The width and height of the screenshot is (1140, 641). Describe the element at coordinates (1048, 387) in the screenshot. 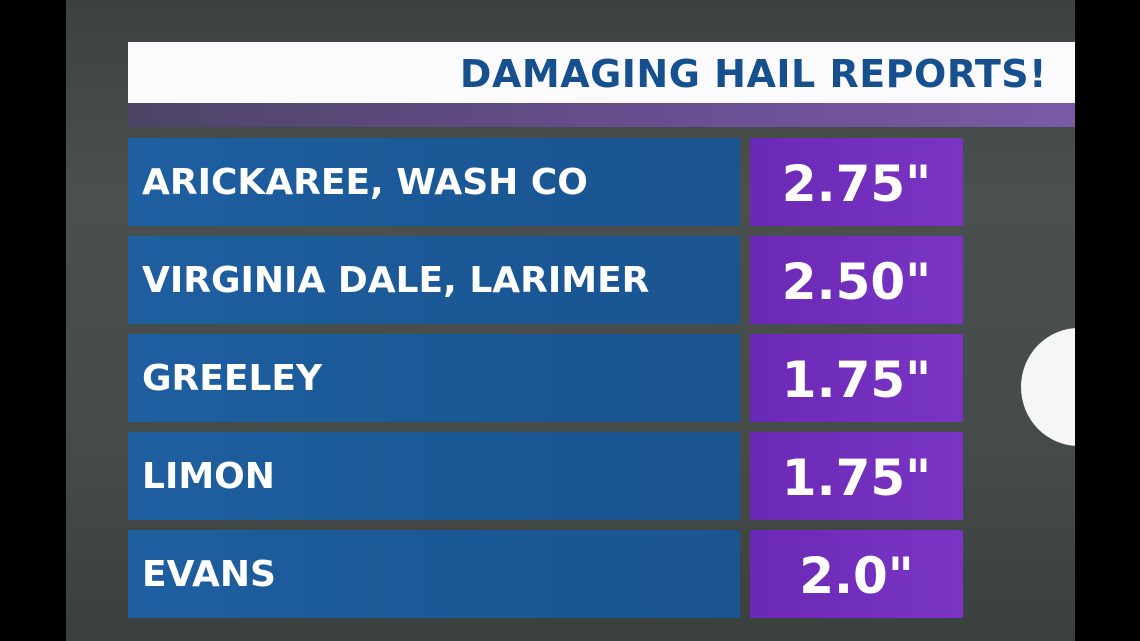

I see `decor-circle` at that location.